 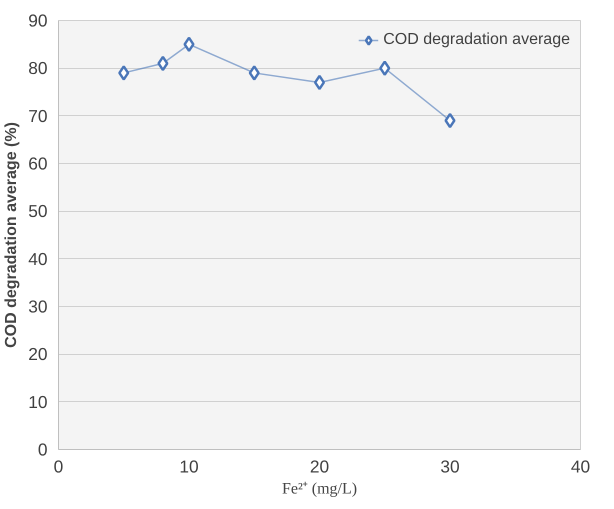 I want to click on x-tick-label: 0, so click(x=59, y=466).